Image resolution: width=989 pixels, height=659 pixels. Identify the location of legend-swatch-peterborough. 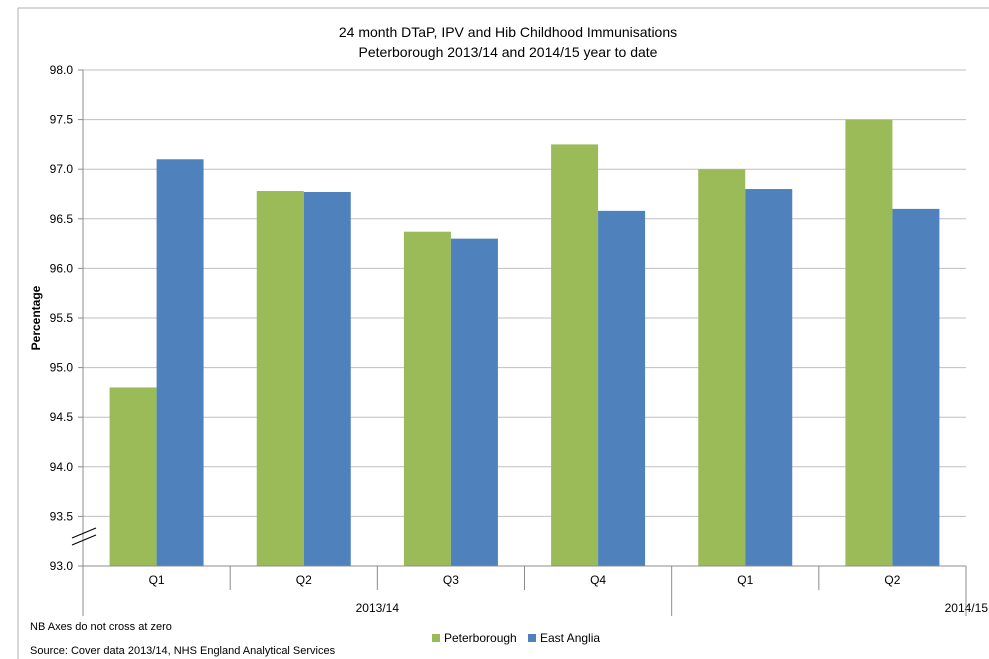
(436, 638).